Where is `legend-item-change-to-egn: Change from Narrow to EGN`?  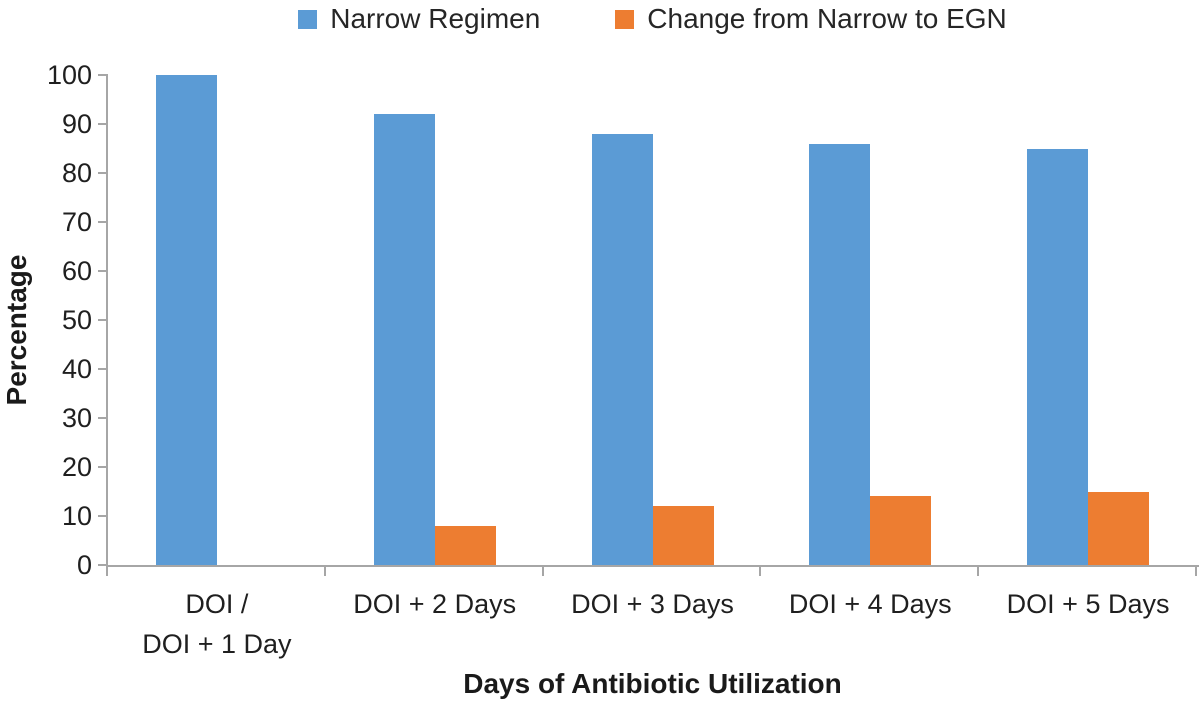 legend-item-change-to-egn: Change from Narrow to EGN is located at coordinates (811, 19).